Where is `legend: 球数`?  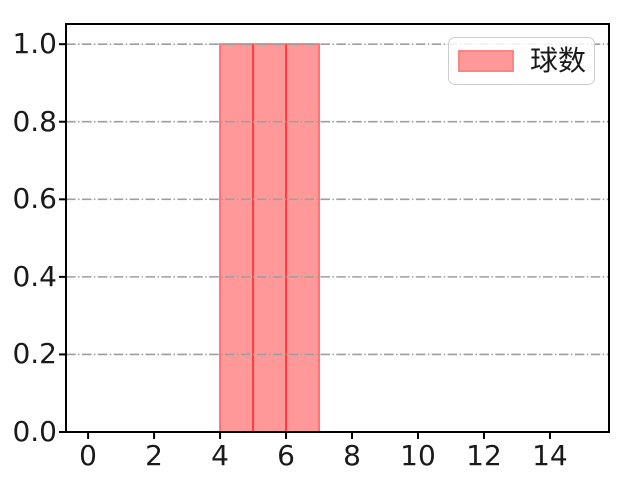
legend: 球数 is located at coordinates (521, 61).